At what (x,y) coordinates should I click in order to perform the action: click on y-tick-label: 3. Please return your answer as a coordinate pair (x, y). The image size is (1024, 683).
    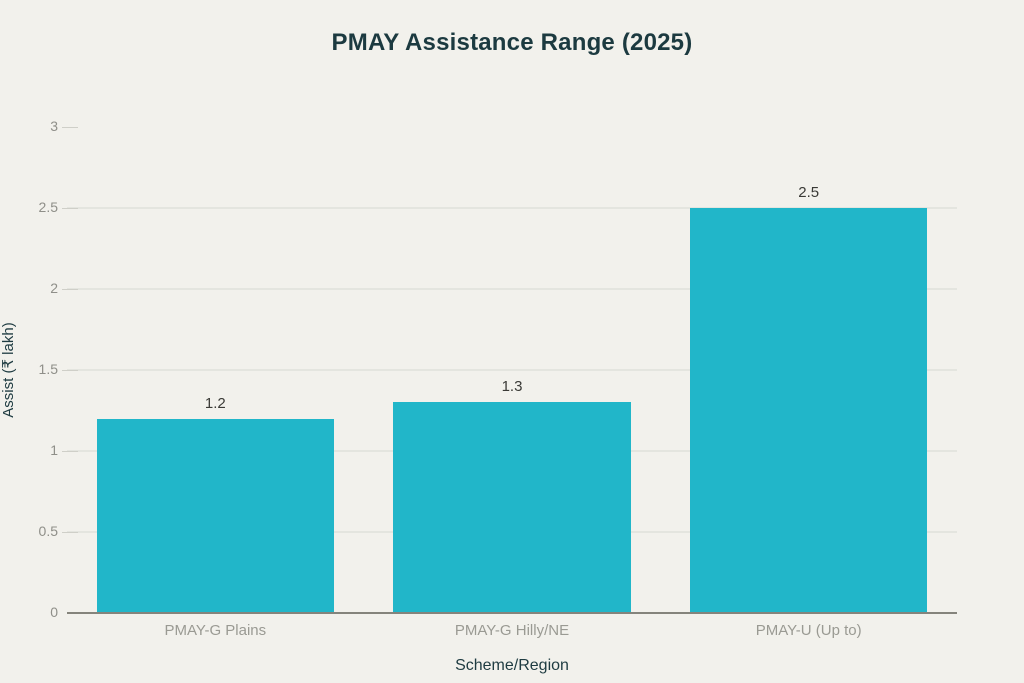
    Looking at the image, I should click on (54, 126).